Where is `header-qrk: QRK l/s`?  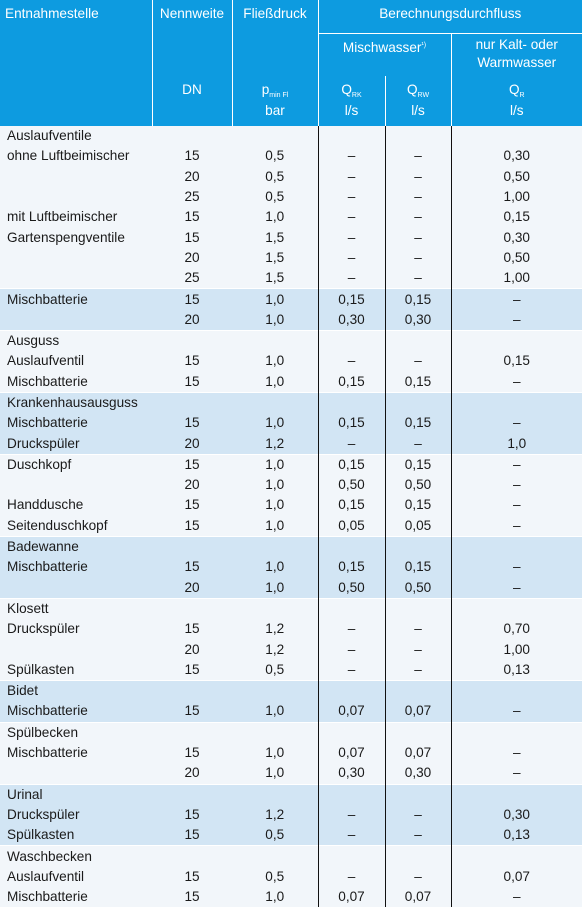 header-qrk: QRK l/s is located at coordinates (351, 101).